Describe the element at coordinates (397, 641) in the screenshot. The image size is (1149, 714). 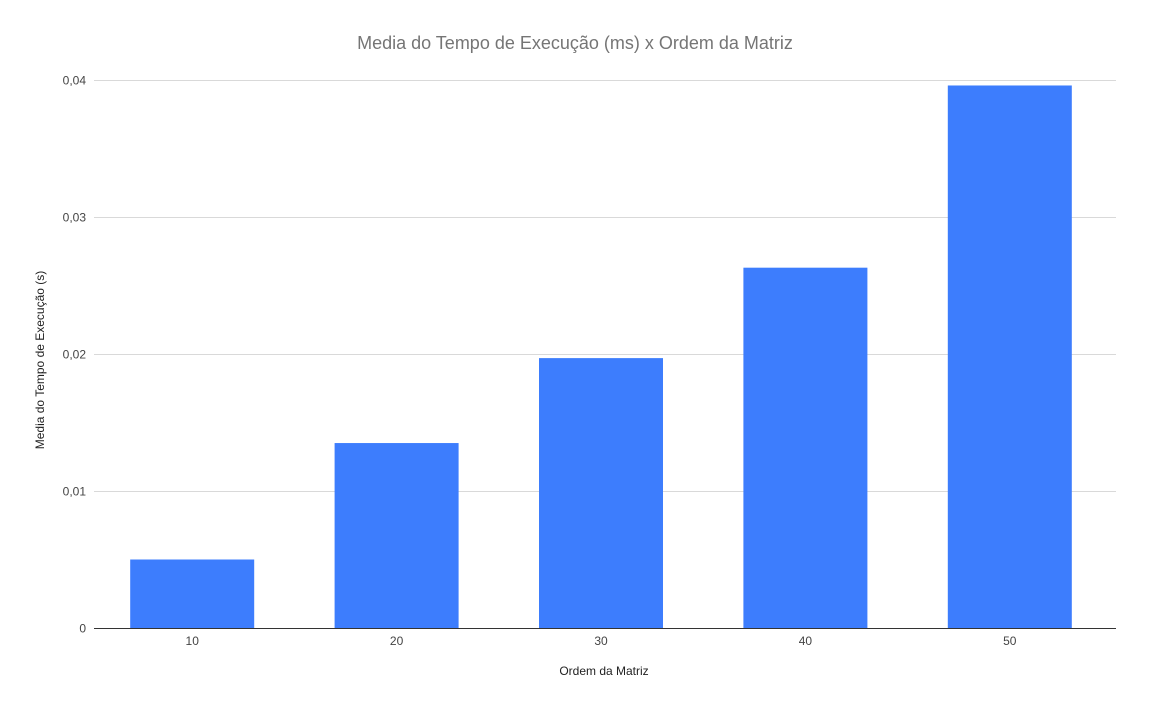
I see `x-tick-label: 20` at that location.